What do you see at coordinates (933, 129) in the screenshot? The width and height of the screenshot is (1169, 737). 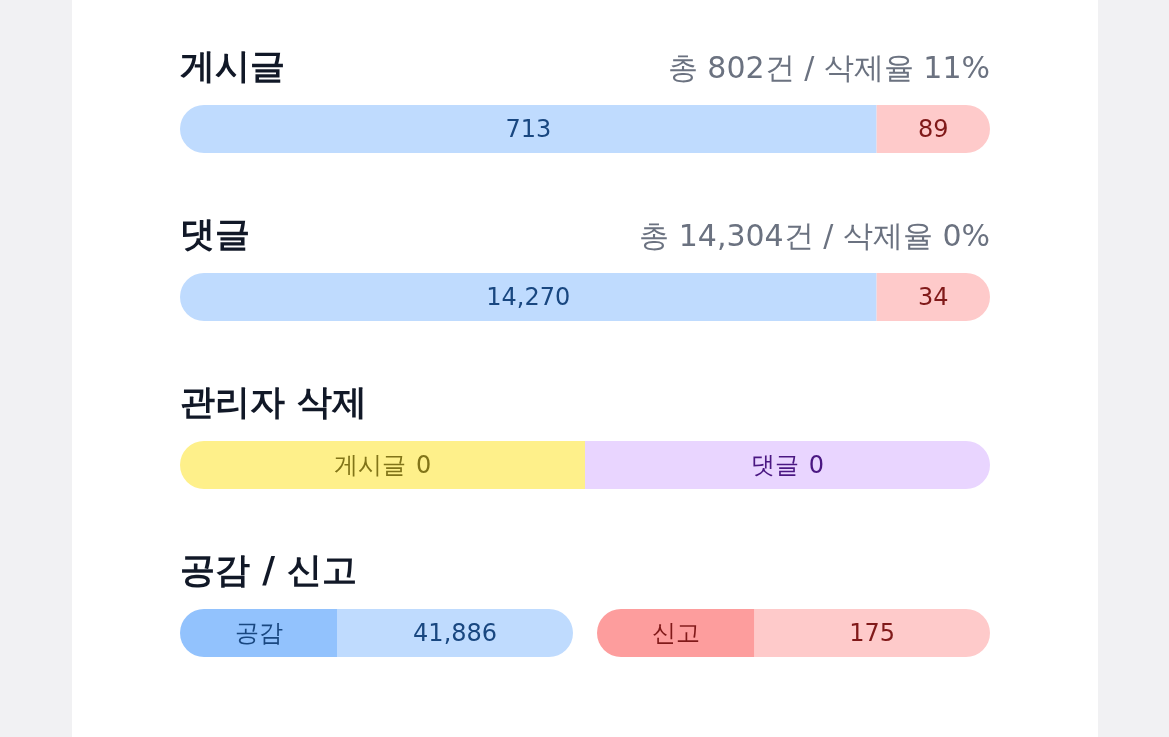 I see `data-label: 89` at bounding box center [933, 129].